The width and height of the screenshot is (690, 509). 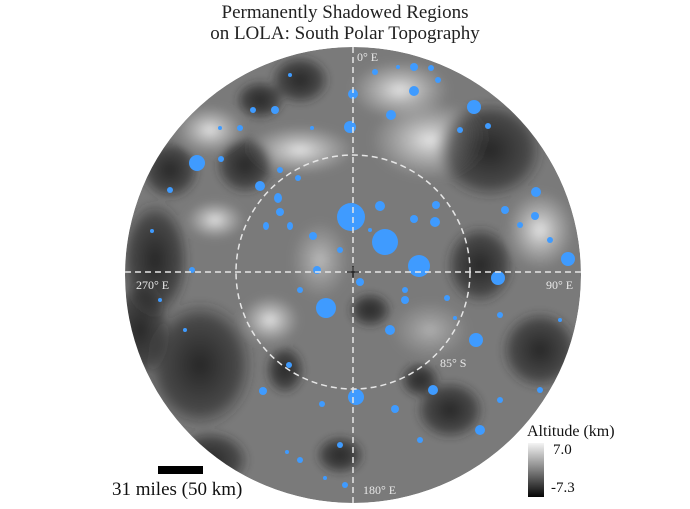 What do you see at coordinates (562, 450) in the screenshot?
I see `legend-max: 7.0` at bounding box center [562, 450].